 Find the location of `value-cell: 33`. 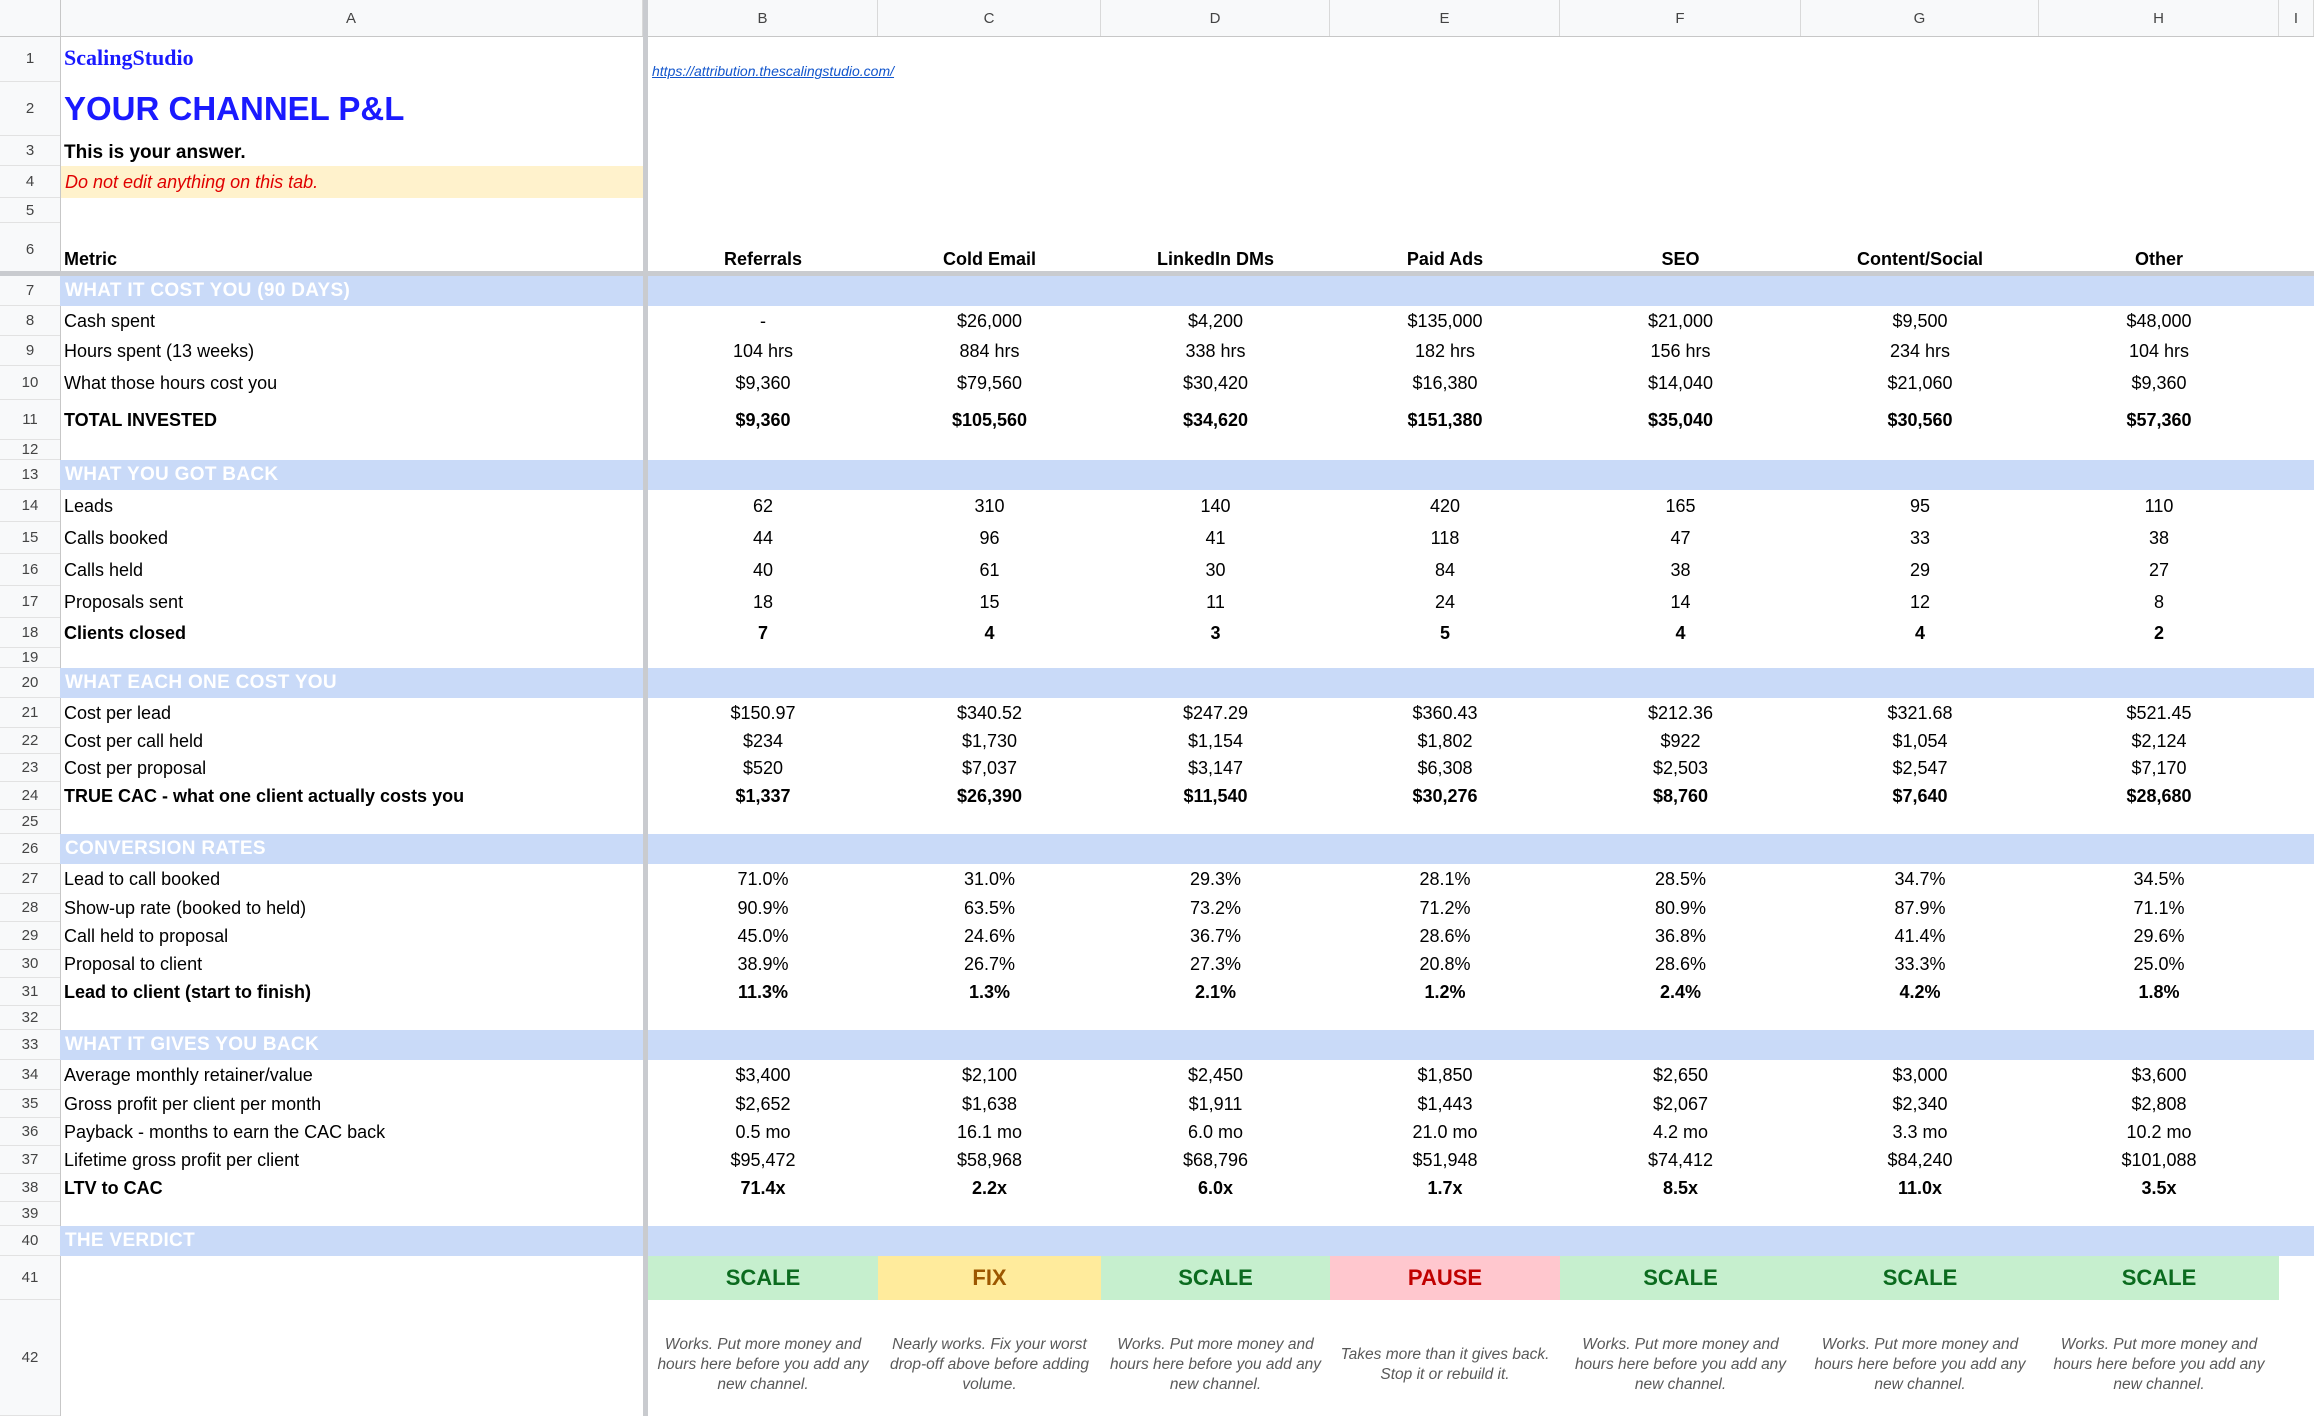

value-cell: 33 is located at coordinates (1920, 537).